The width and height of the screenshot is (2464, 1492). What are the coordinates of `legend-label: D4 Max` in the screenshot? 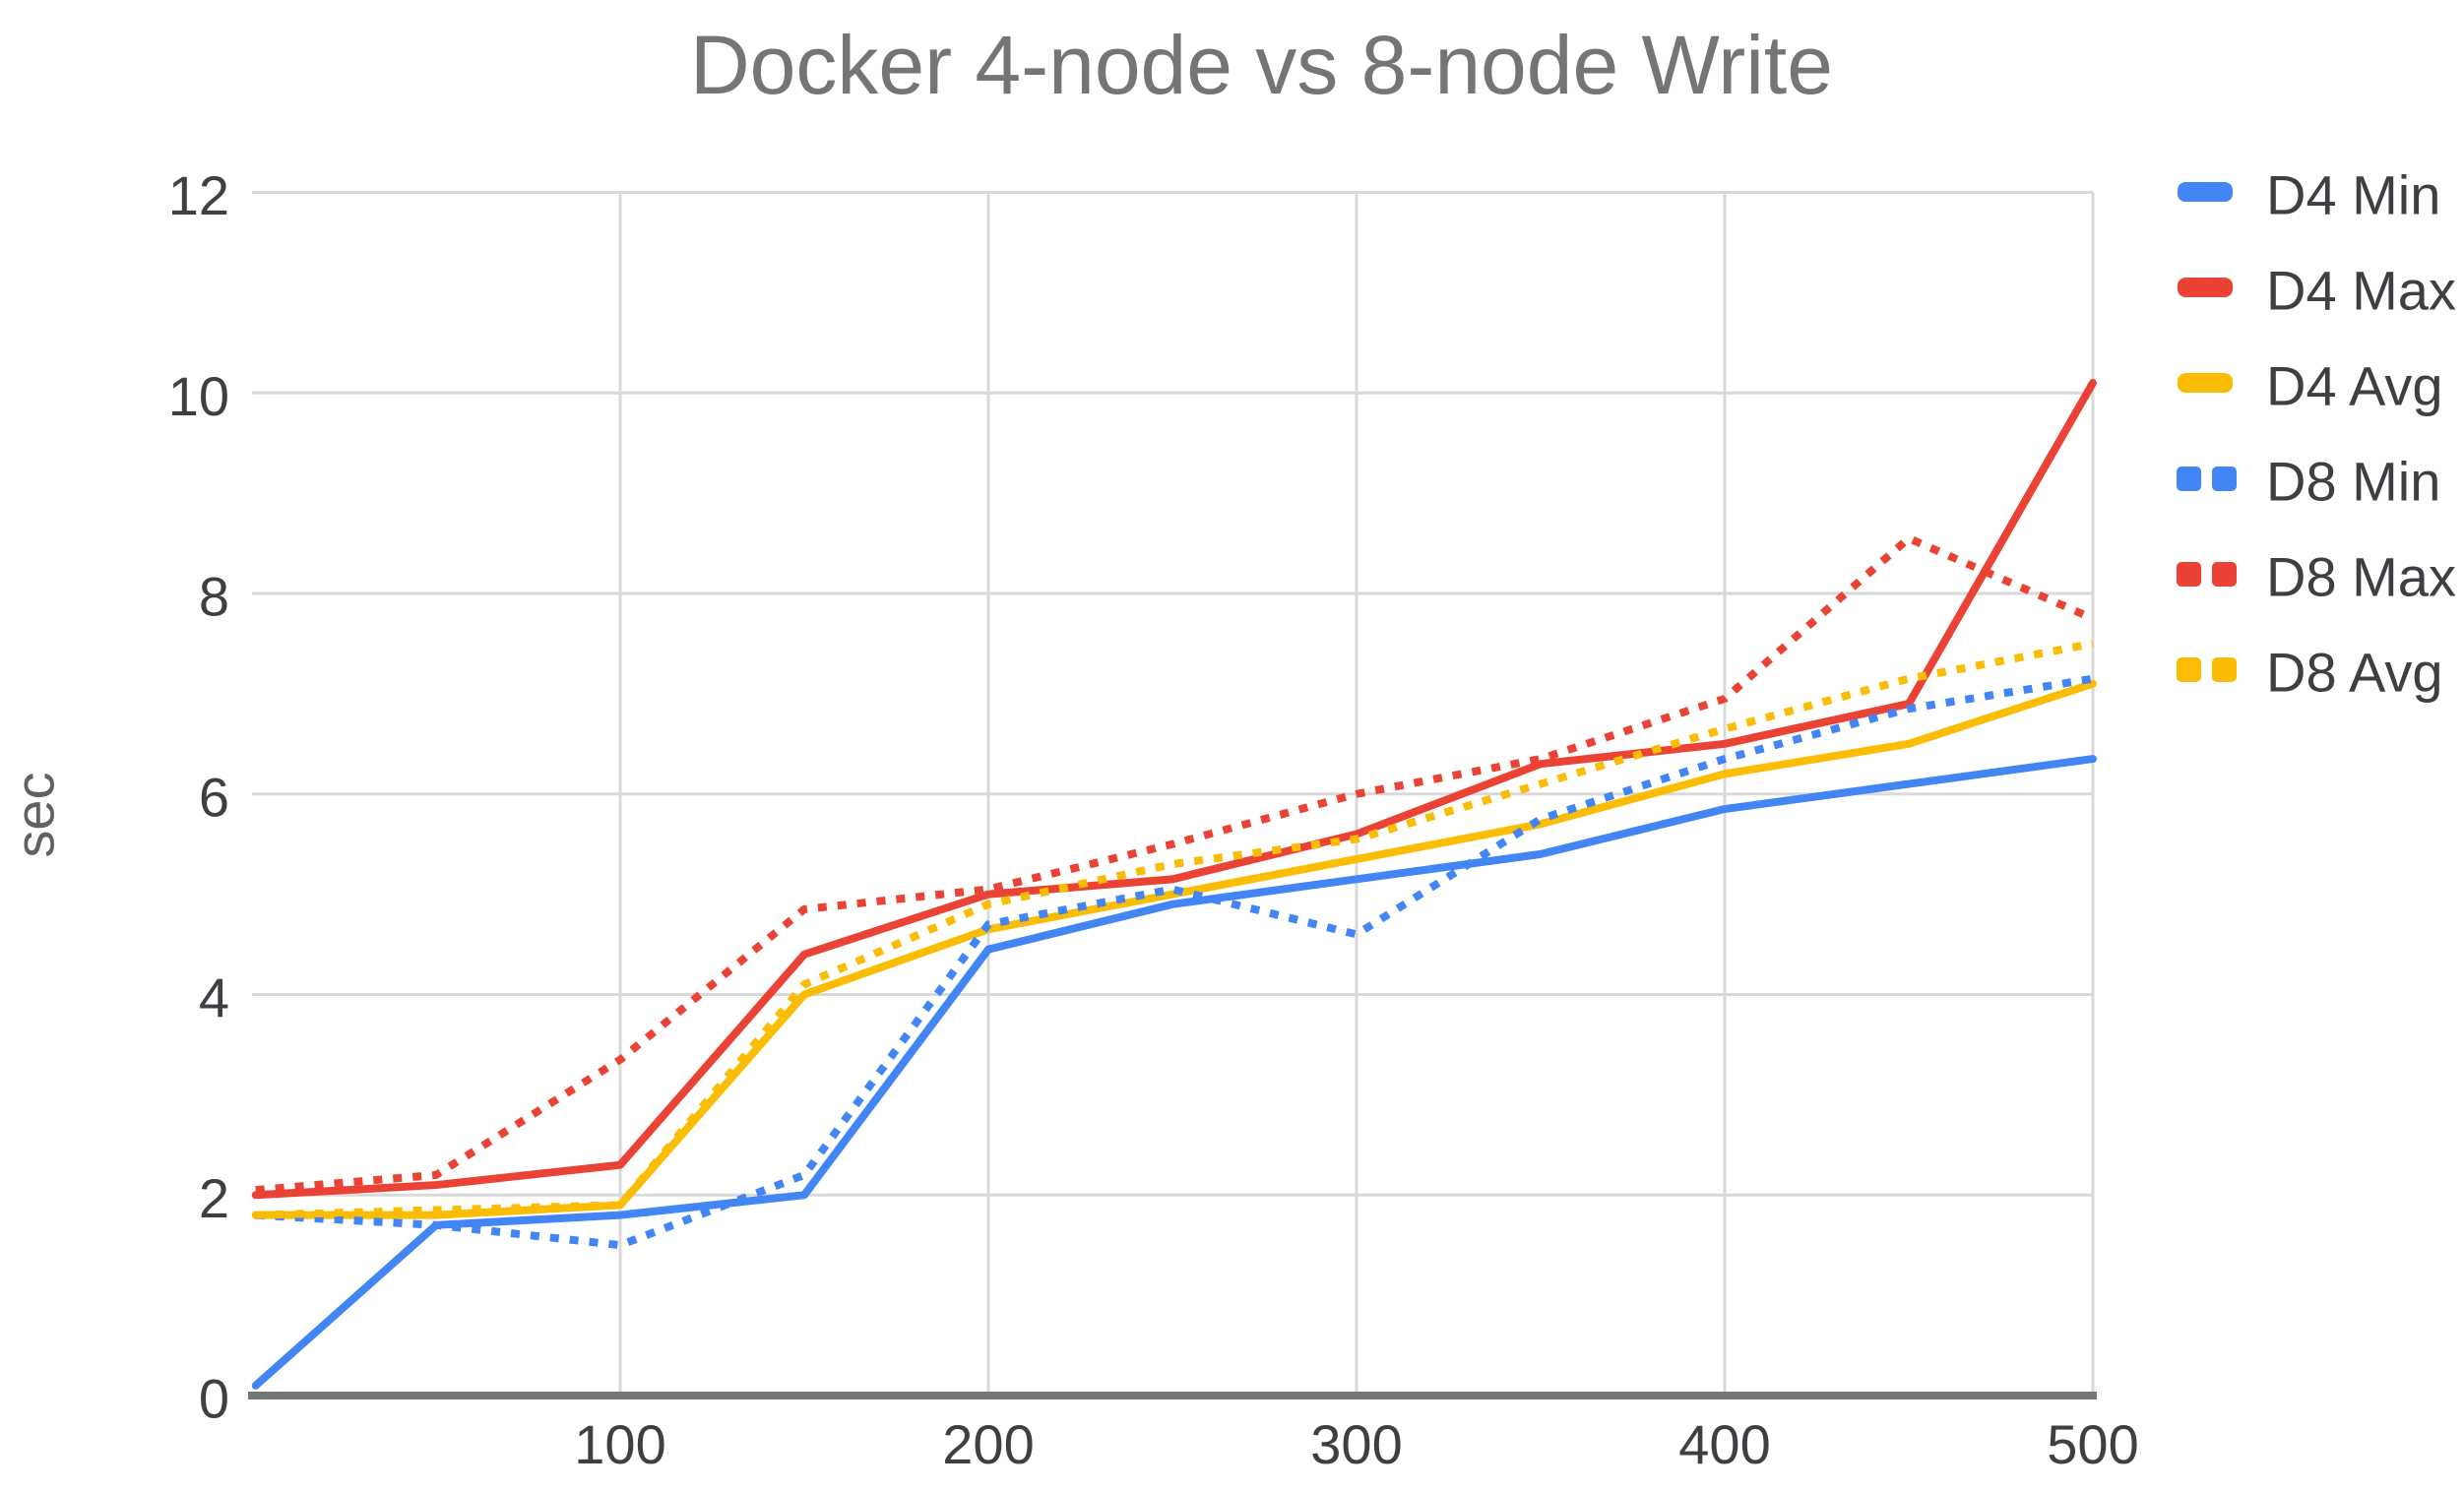 It's located at (2361, 291).